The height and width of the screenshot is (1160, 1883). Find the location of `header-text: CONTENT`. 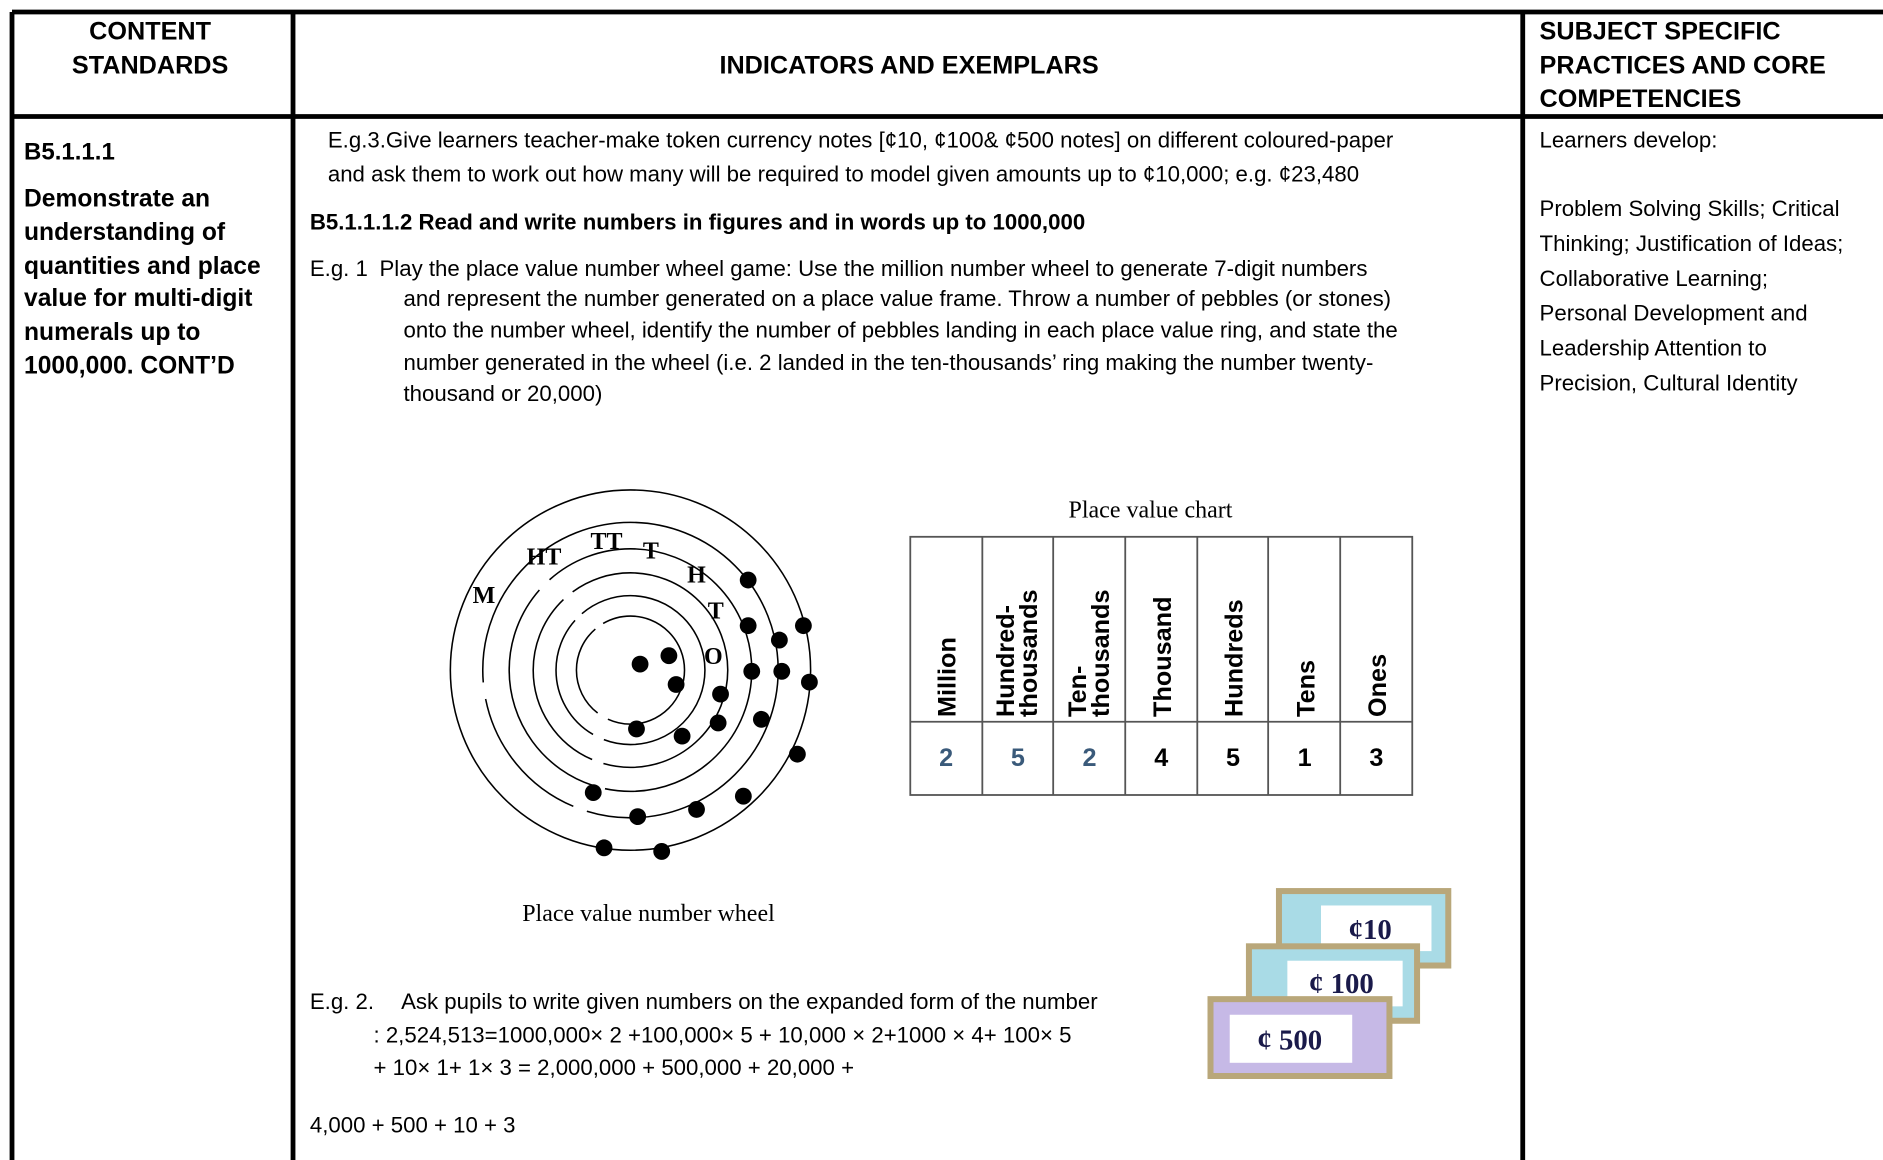

header-text: CONTENT is located at coordinates (150, 32).